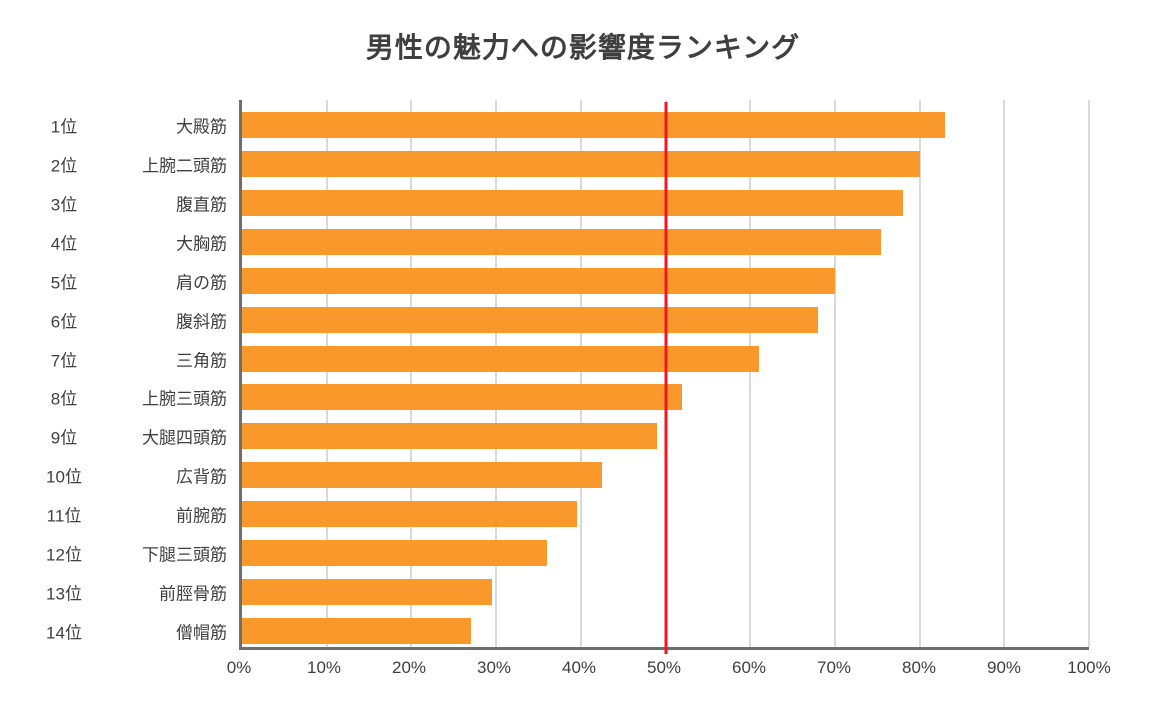  I want to click on rank-label: 12位, so click(64, 555).